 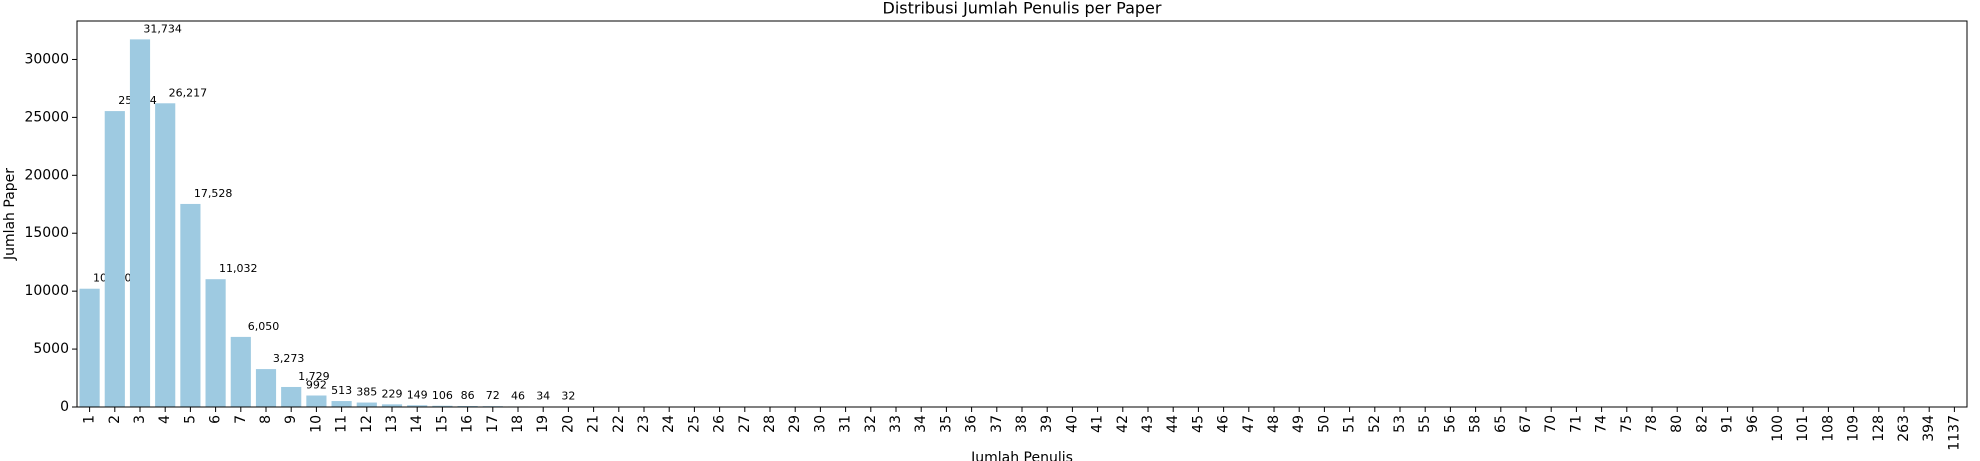 I want to click on x-tick-label: 36, so click(x=972, y=424).